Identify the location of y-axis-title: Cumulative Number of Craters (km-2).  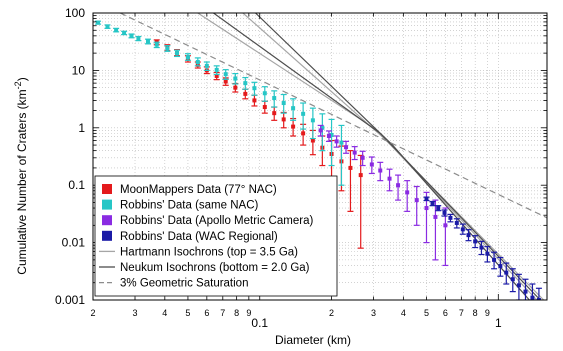
(21, 175).